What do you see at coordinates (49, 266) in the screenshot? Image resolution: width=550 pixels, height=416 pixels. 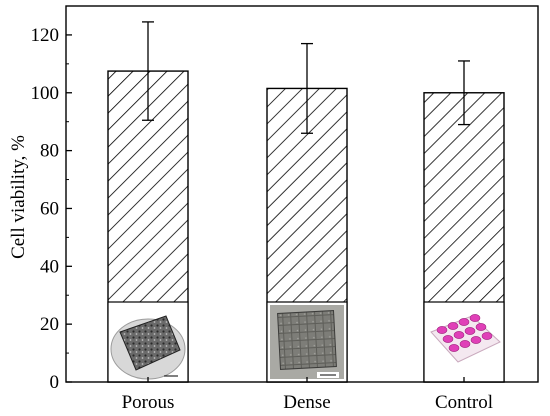 I see `y-tick-label-40: 40` at bounding box center [49, 266].